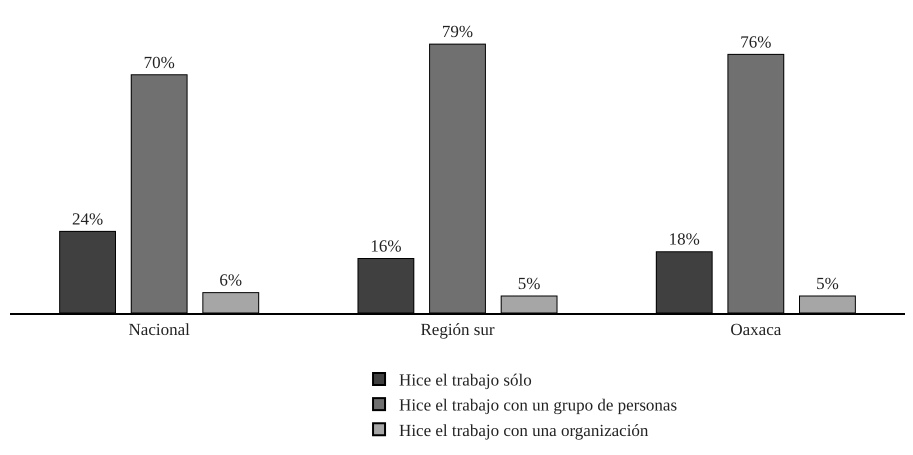  Describe the element at coordinates (756, 330) in the screenshot. I see `x-tick-label: Oaxaca` at that location.